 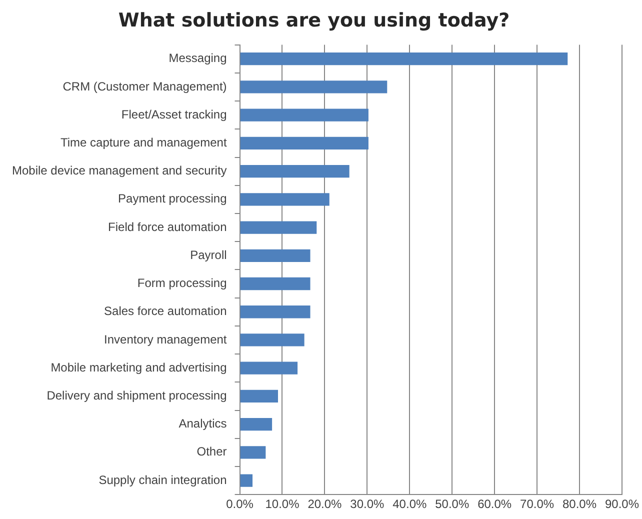 What do you see at coordinates (182, 283) in the screenshot?
I see `y-tick-label: Form processing` at bounding box center [182, 283].